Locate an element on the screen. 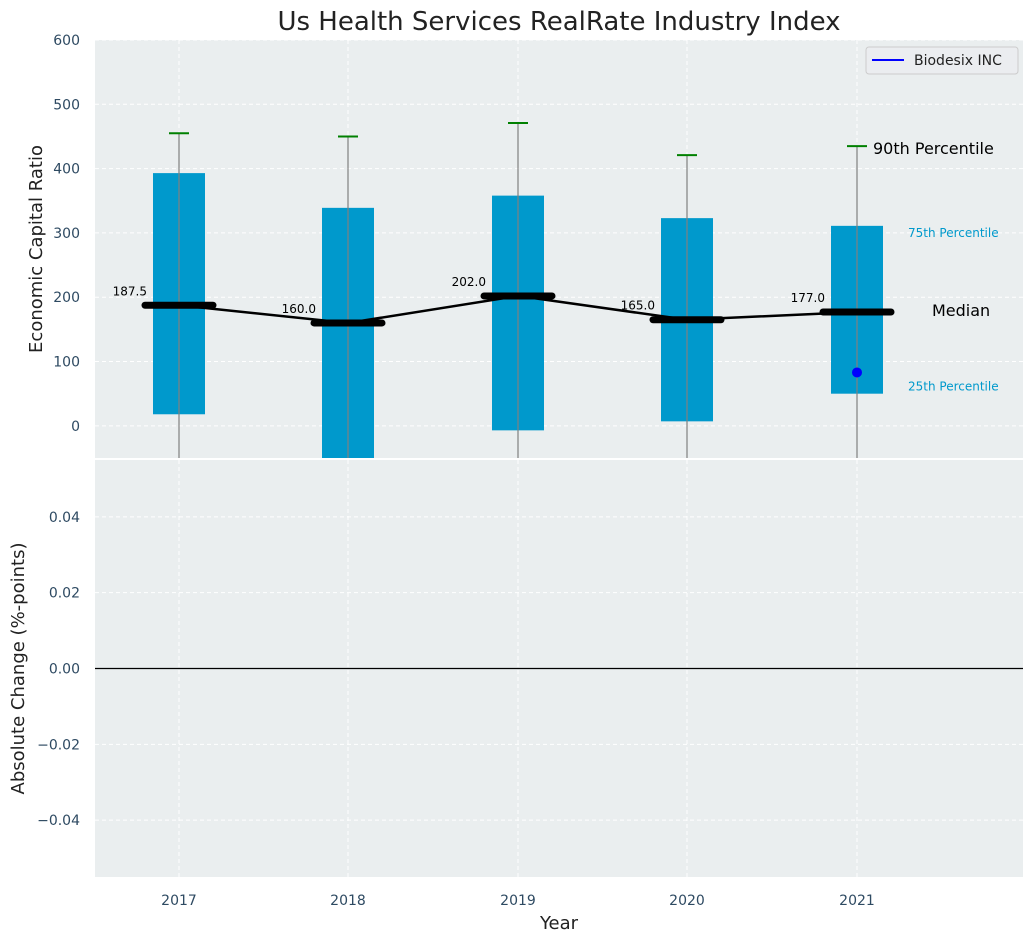 This screenshot has width=1034, height=942. x-tick-label: 2018 is located at coordinates (348, 901).